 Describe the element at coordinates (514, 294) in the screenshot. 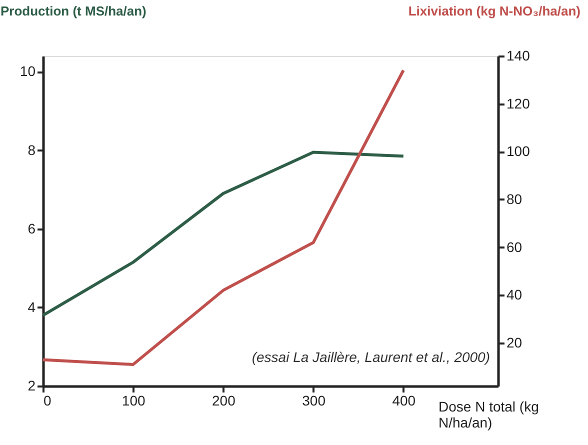

I see `y2-tick-label: 40` at that location.